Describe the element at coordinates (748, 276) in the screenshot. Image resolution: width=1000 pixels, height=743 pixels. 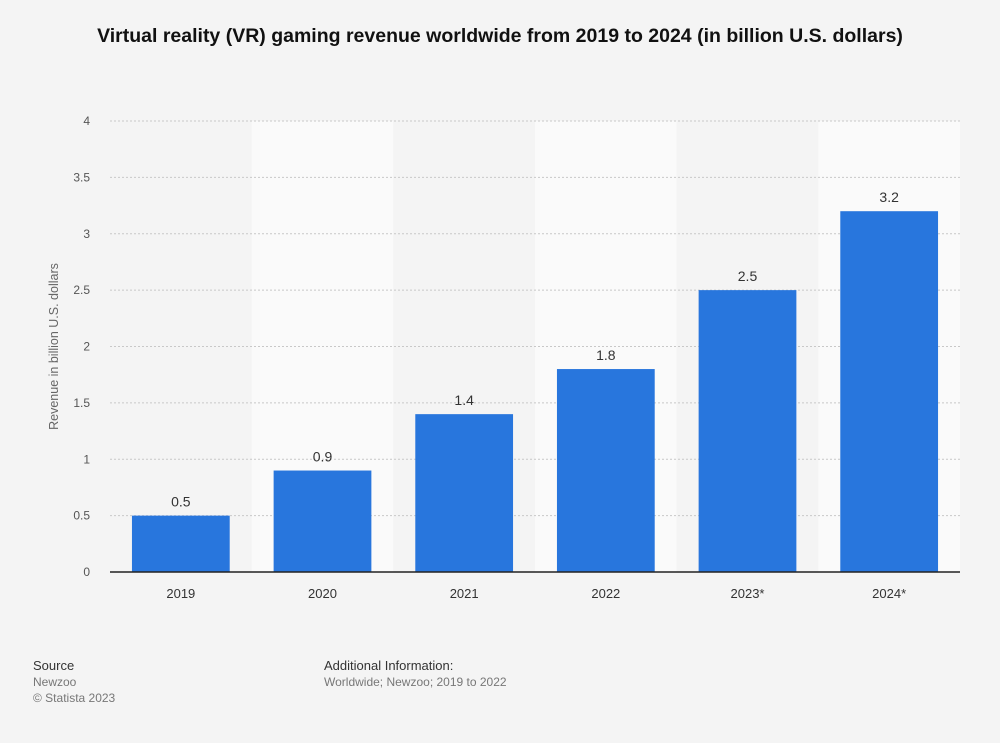
I see `data-label: 2.5` at that location.